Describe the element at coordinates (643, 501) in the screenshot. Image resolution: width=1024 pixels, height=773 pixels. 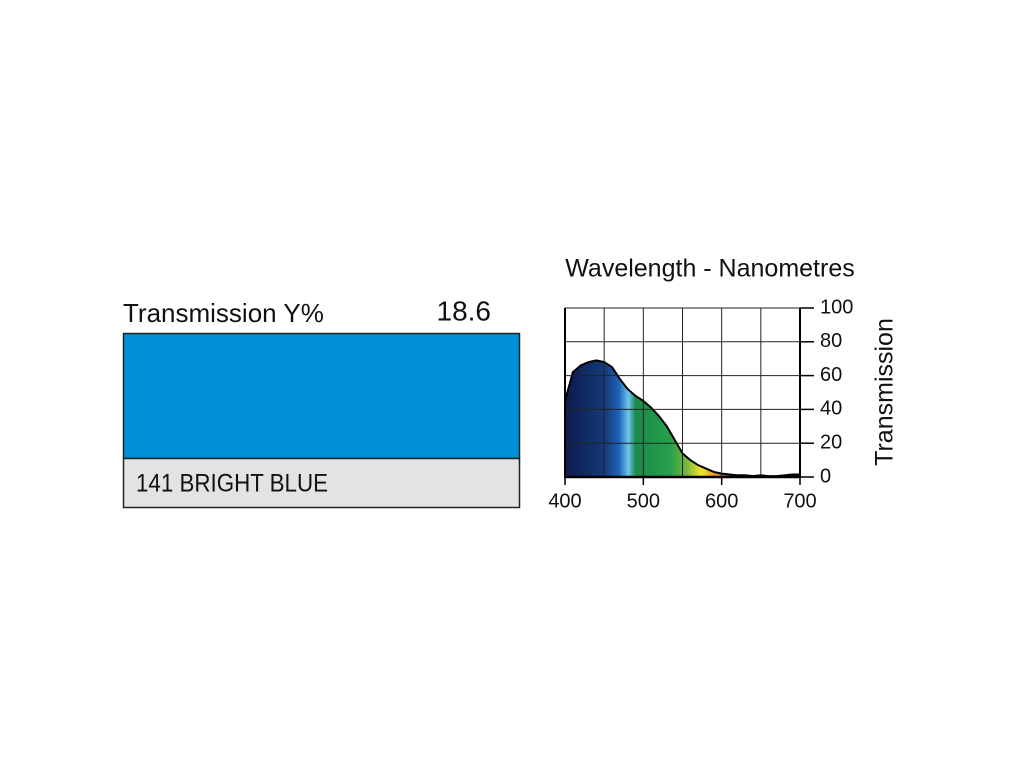
I see `x-tick-label: 500` at that location.